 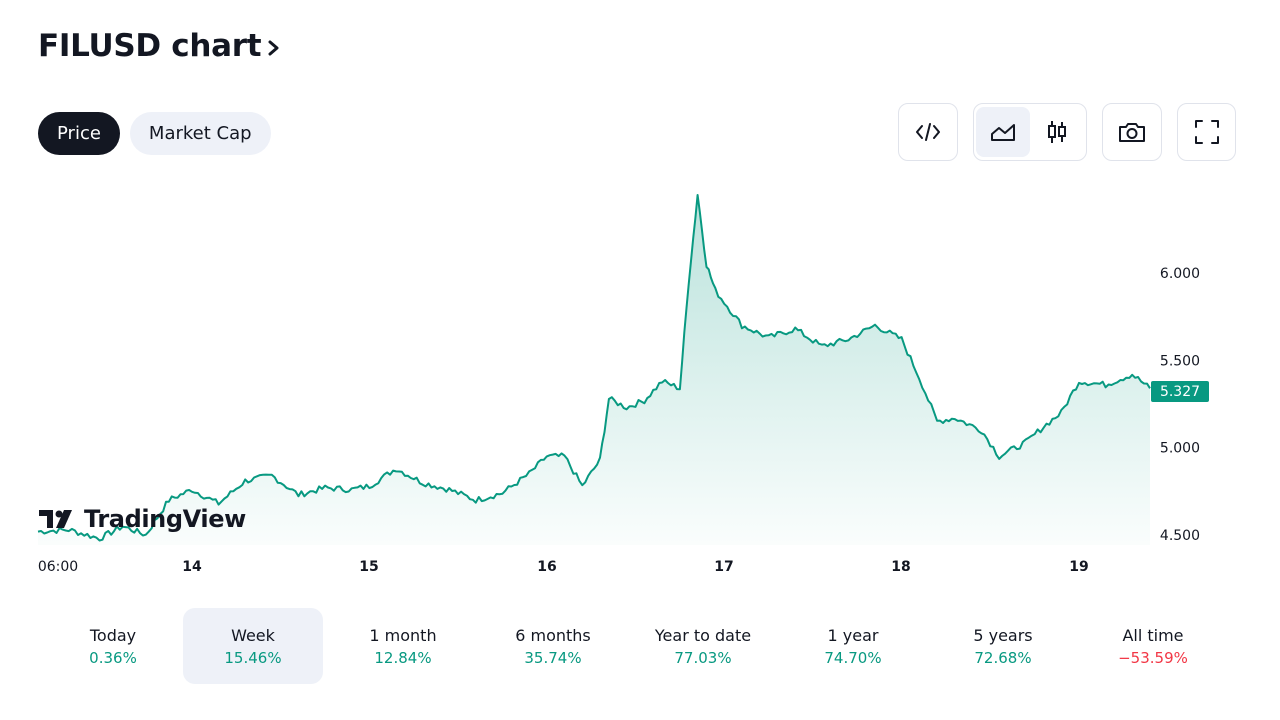 What do you see at coordinates (1003, 657) in the screenshot?
I see `period-change-value: 72.68%` at bounding box center [1003, 657].